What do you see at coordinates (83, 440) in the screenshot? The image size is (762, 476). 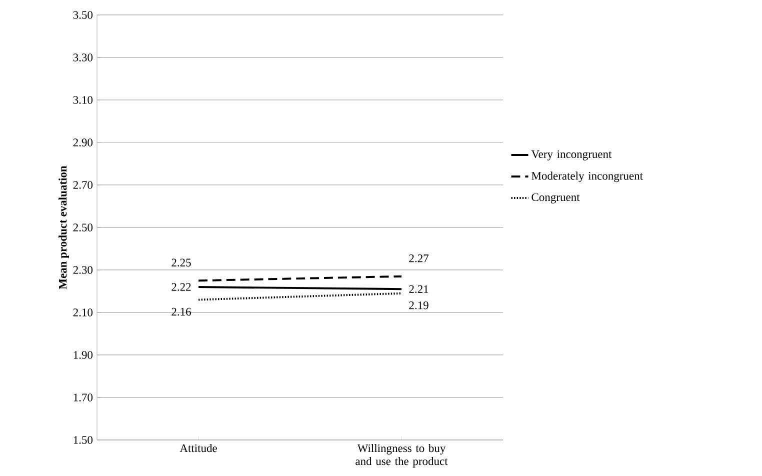 I see `y-tick-label: 1.50` at bounding box center [83, 440].